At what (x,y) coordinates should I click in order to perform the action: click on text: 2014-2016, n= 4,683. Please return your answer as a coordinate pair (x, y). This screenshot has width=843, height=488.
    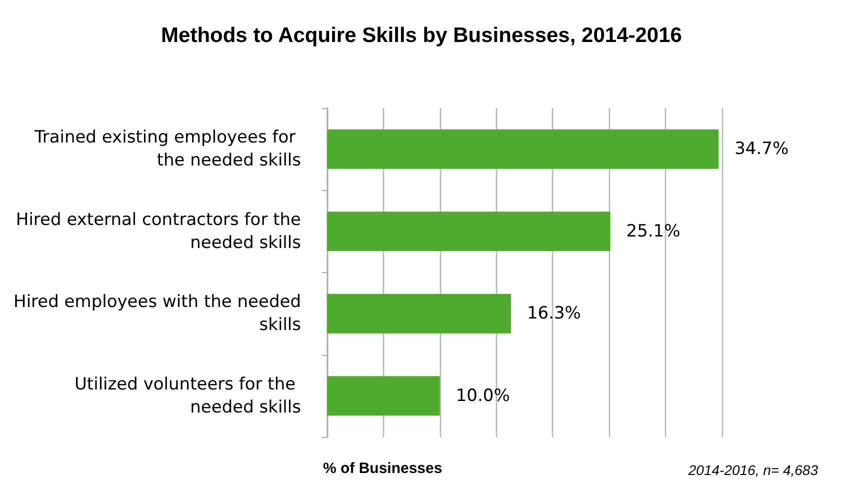
    Looking at the image, I should click on (752, 470).